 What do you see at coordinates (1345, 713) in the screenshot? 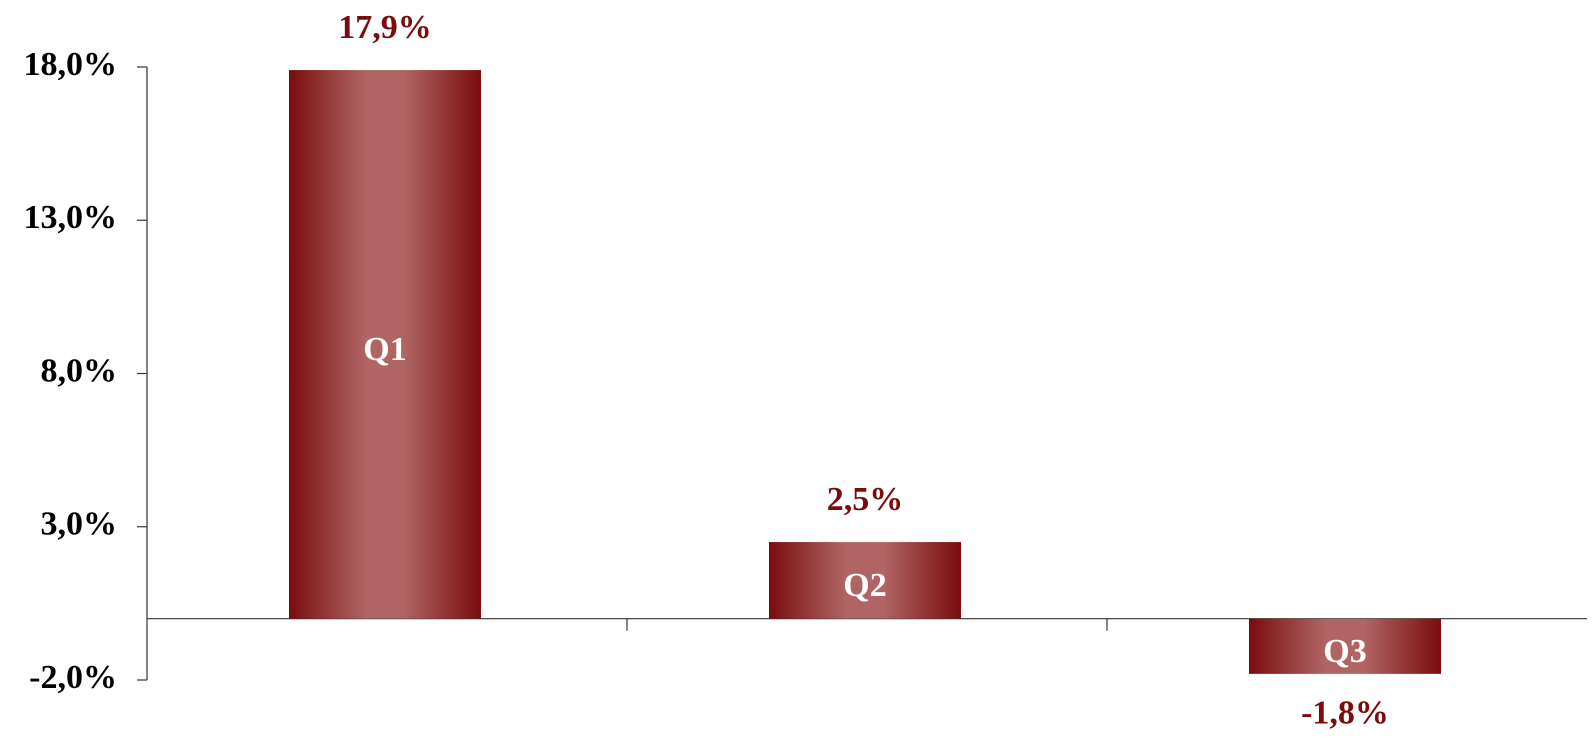
I see `value-label: -1,8%` at bounding box center [1345, 713].